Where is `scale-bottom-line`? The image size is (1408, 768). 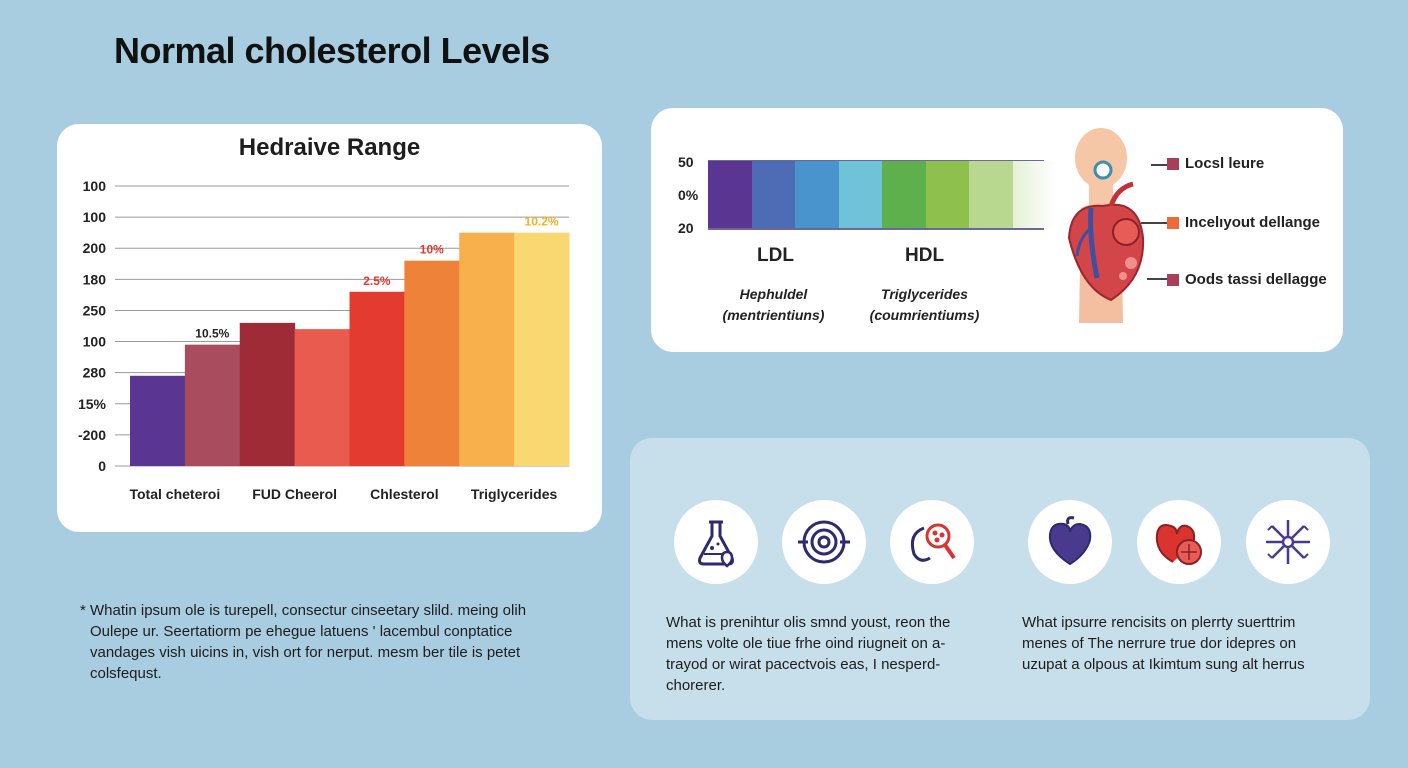
scale-bottom-line is located at coordinates (876, 229).